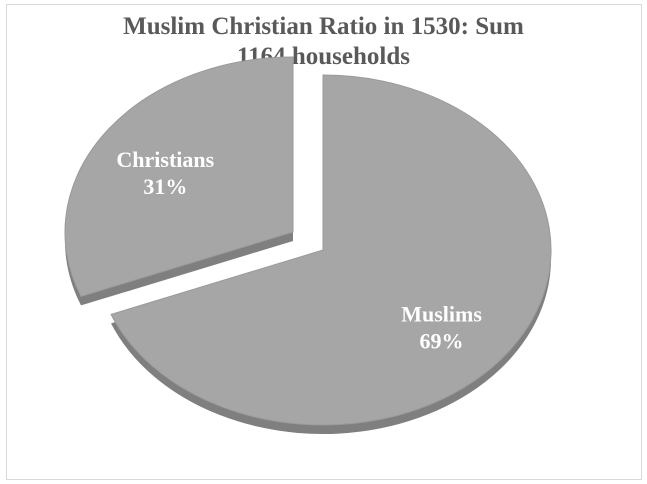 This screenshot has width=647, height=484. Describe the element at coordinates (165, 173) in the screenshot. I see `slice-label-christians: Christians 31%` at that location.